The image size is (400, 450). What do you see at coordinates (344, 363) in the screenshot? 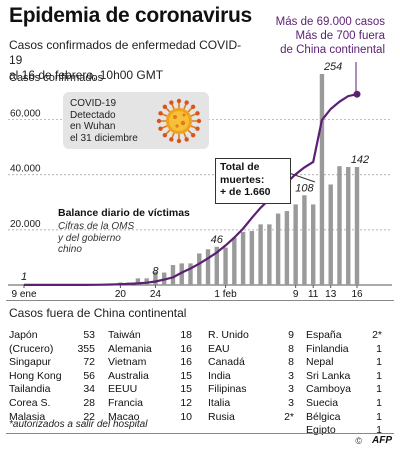
I see `country-row: Nepal 1` at bounding box center [344, 363].